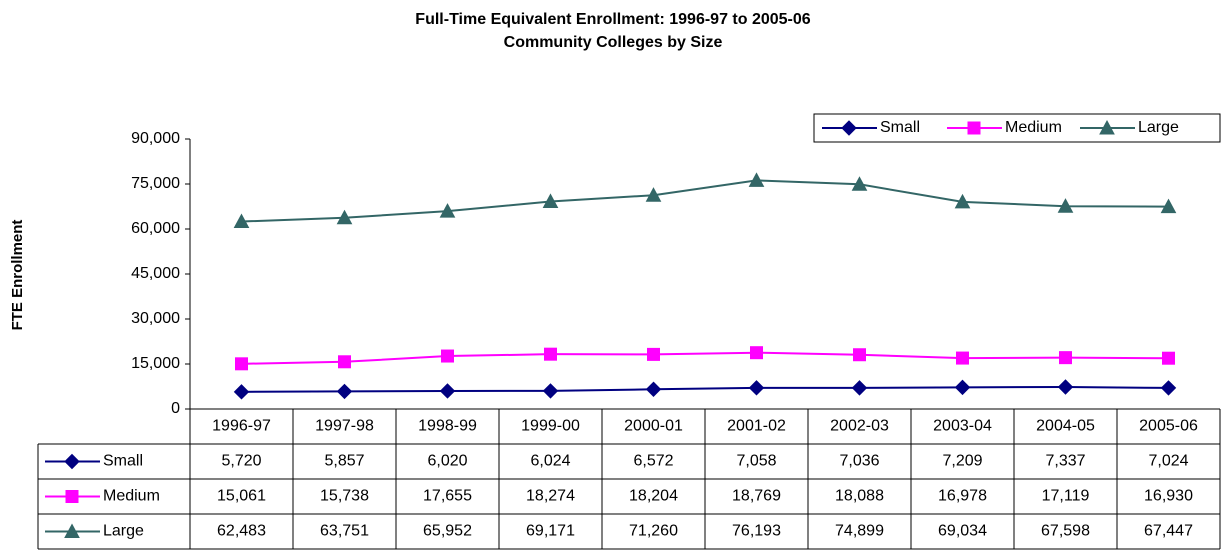  What do you see at coordinates (1168, 426) in the screenshot?
I see `x-tick-label: 2005-06` at bounding box center [1168, 426].